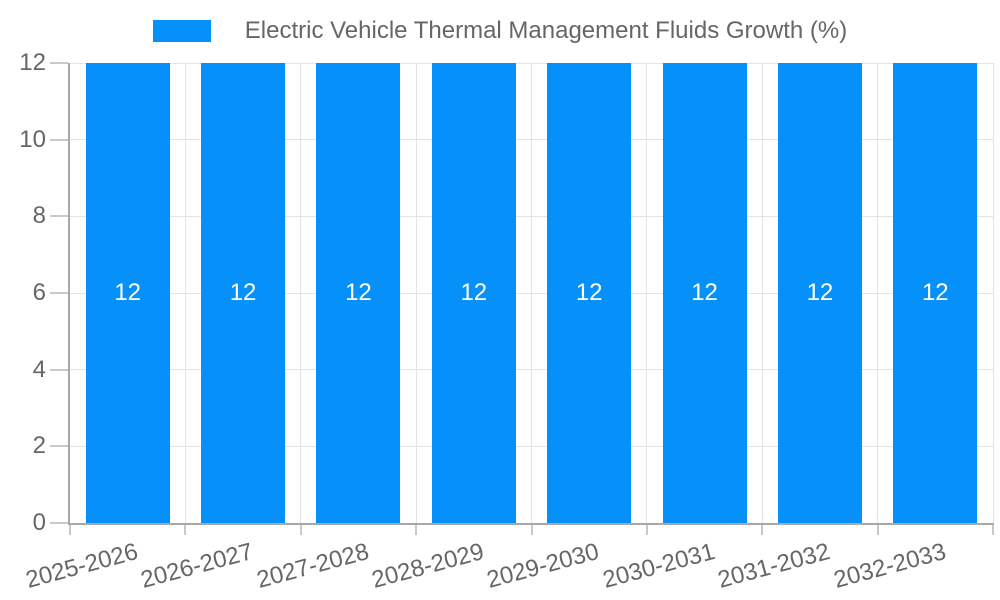  What do you see at coordinates (39, 292) in the screenshot?
I see `y-axis-tick-label: 6` at bounding box center [39, 292].